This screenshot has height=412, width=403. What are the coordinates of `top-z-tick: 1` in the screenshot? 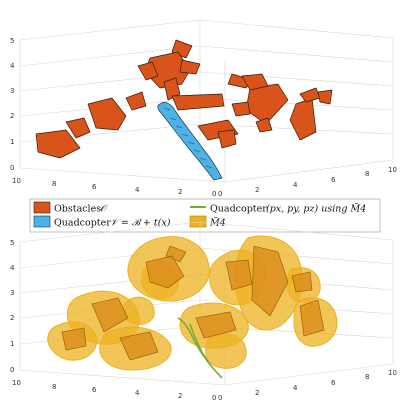 It's located at (12, 142).